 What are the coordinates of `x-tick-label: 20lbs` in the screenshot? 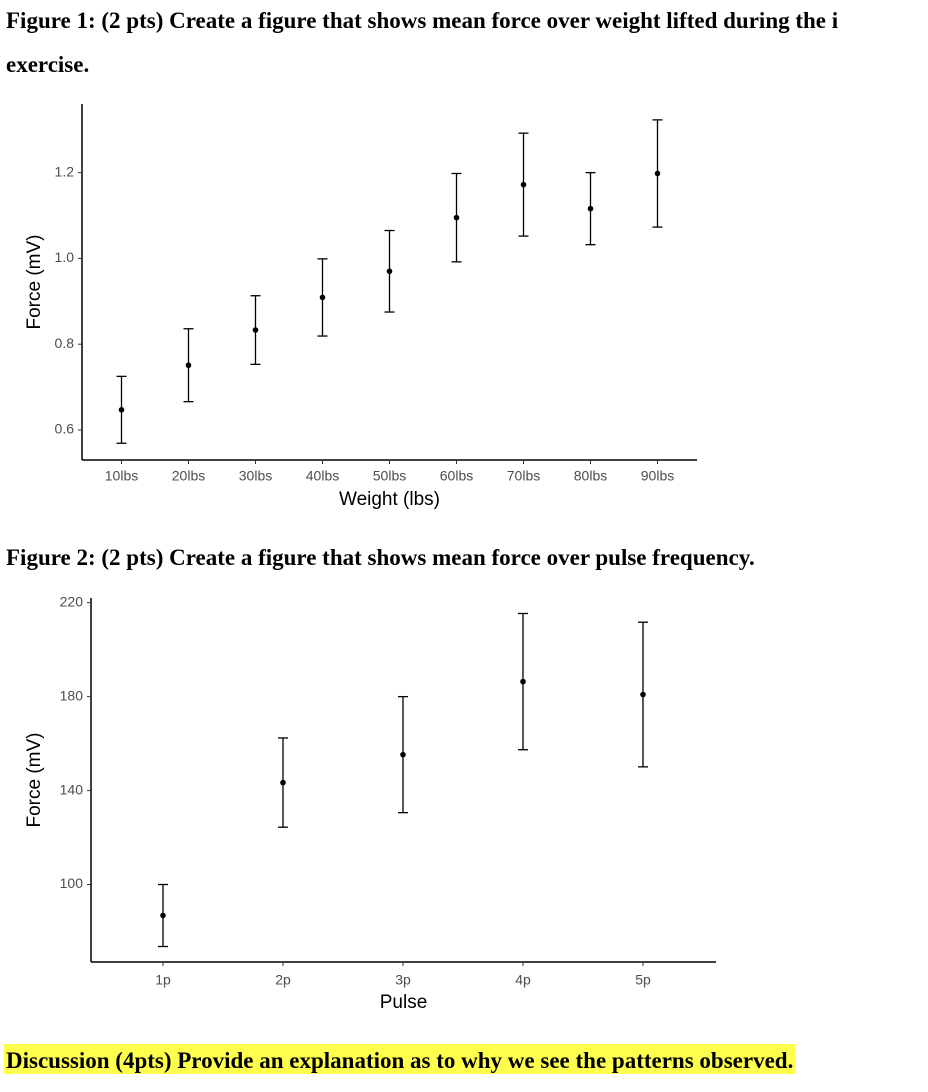 It's located at (188, 476).